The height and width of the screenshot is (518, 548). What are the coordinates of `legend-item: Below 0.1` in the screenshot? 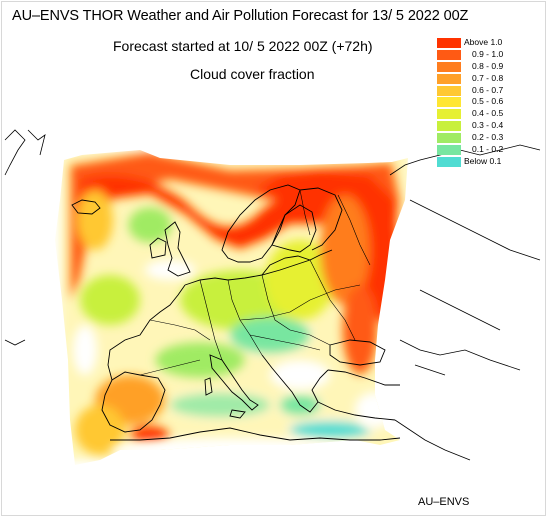 It's located at (491, 162).